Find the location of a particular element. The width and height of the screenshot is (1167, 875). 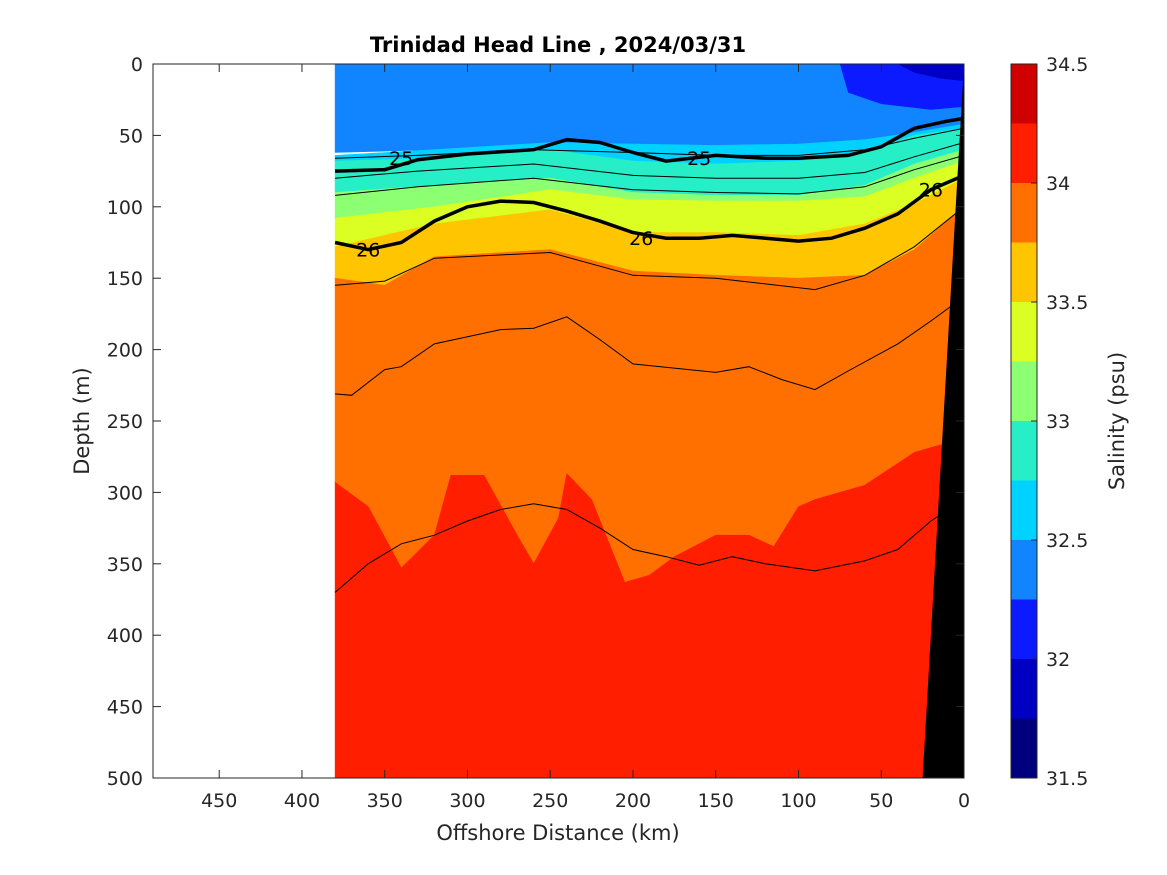

y-tick-label: 0 is located at coordinates (137, 65).